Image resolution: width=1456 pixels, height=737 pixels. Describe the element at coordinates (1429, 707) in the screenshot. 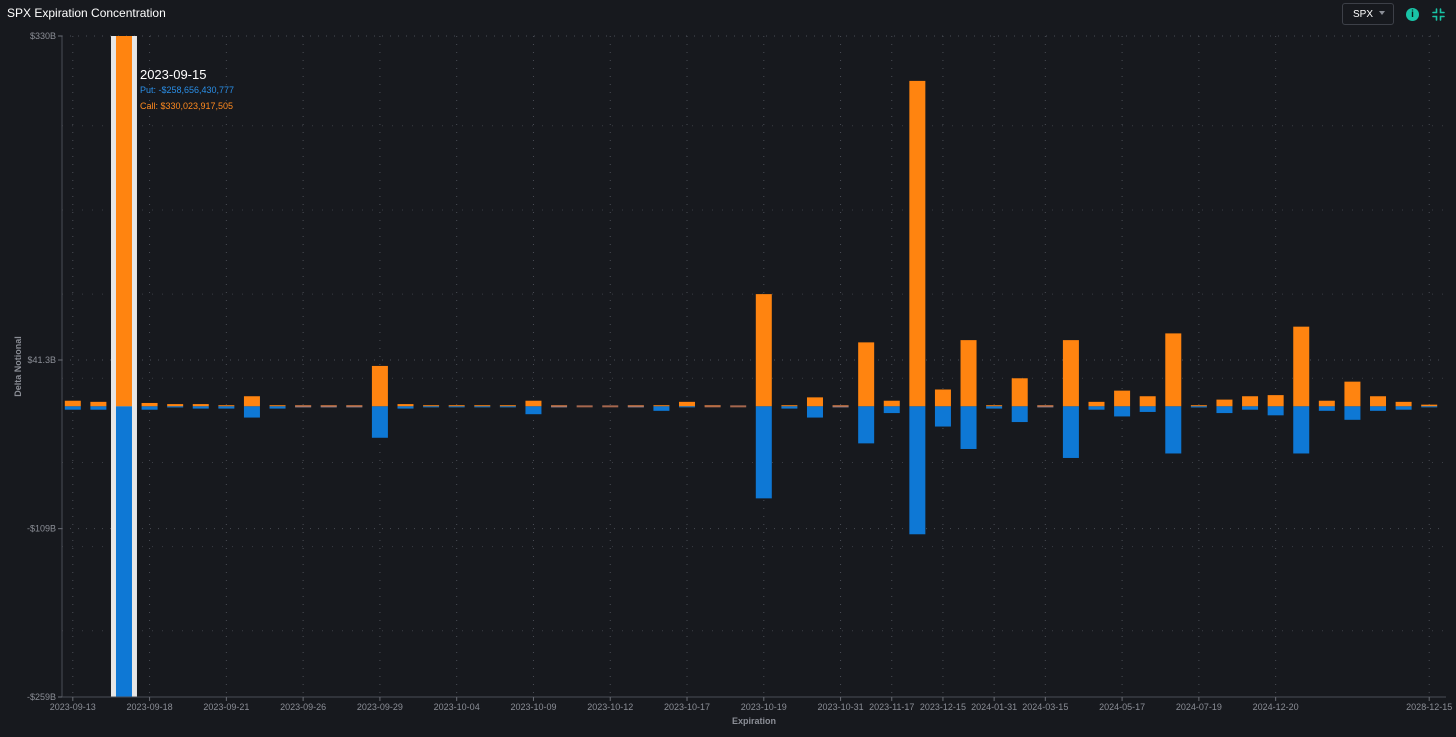

I see `x-tick-label: 2028-12-15` at that location.